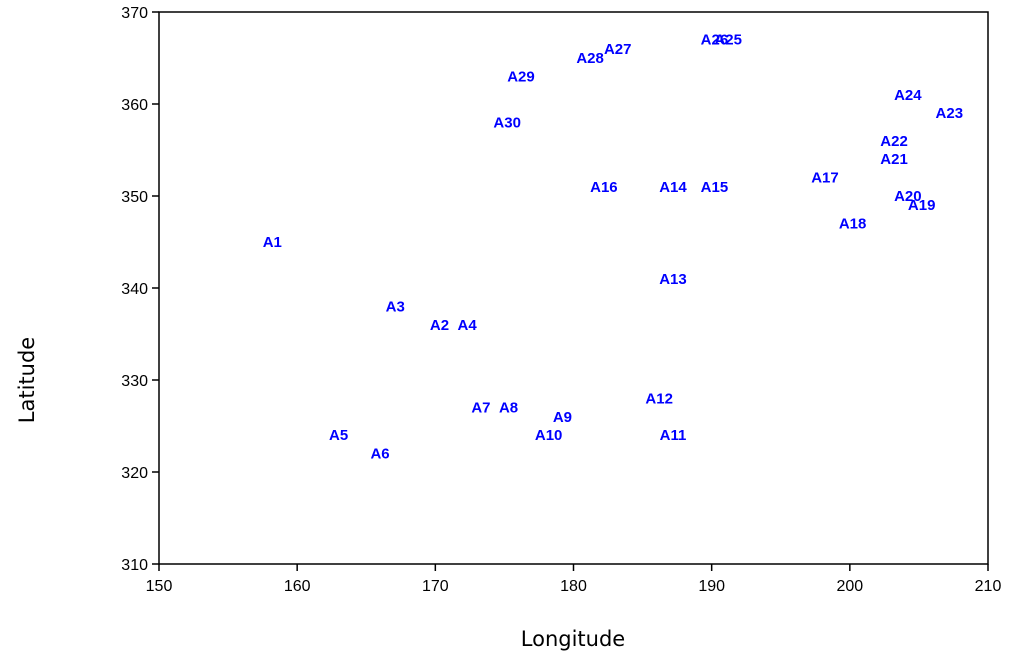 This screenshot has height=668, width=1016. What do you see at coordinates (338, 435) in the screenshot?
I see `point-label-a5: A5` at bounding box center [338, 435].